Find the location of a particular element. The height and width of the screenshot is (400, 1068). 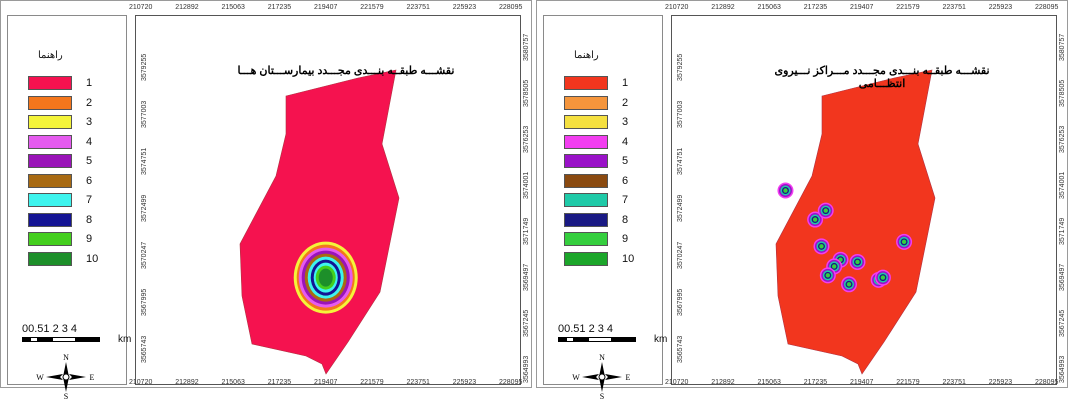

legend-label: 9 is located at coordinates (625, 239).